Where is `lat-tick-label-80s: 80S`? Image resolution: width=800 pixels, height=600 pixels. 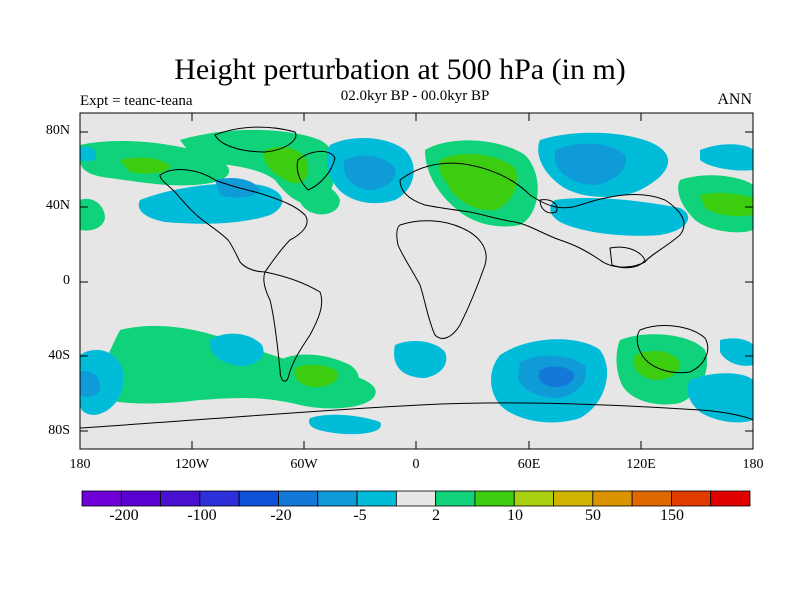 lat-tick-label-80s: 80S is located at coordinates (59, 430).